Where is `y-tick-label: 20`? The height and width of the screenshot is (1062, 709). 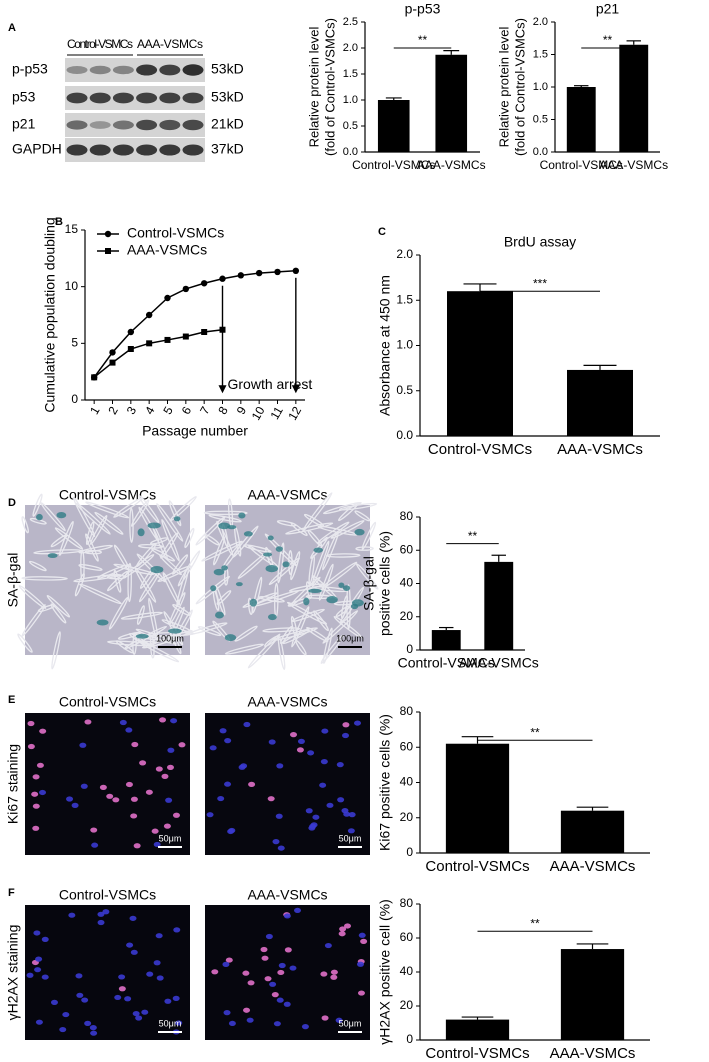
y-tick-label: 20 is located at coordinates (407, 817).